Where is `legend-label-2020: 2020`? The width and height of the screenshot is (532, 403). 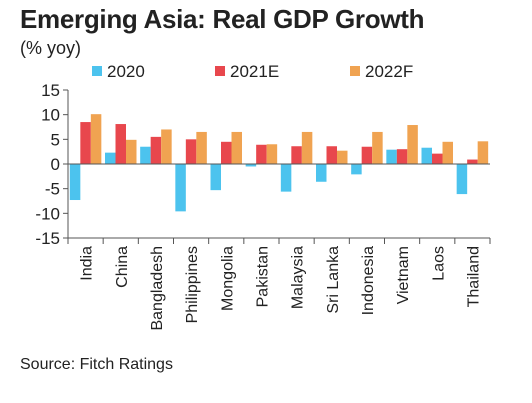
legend-label-2020: 2020 is located at coordinates (126, 71).